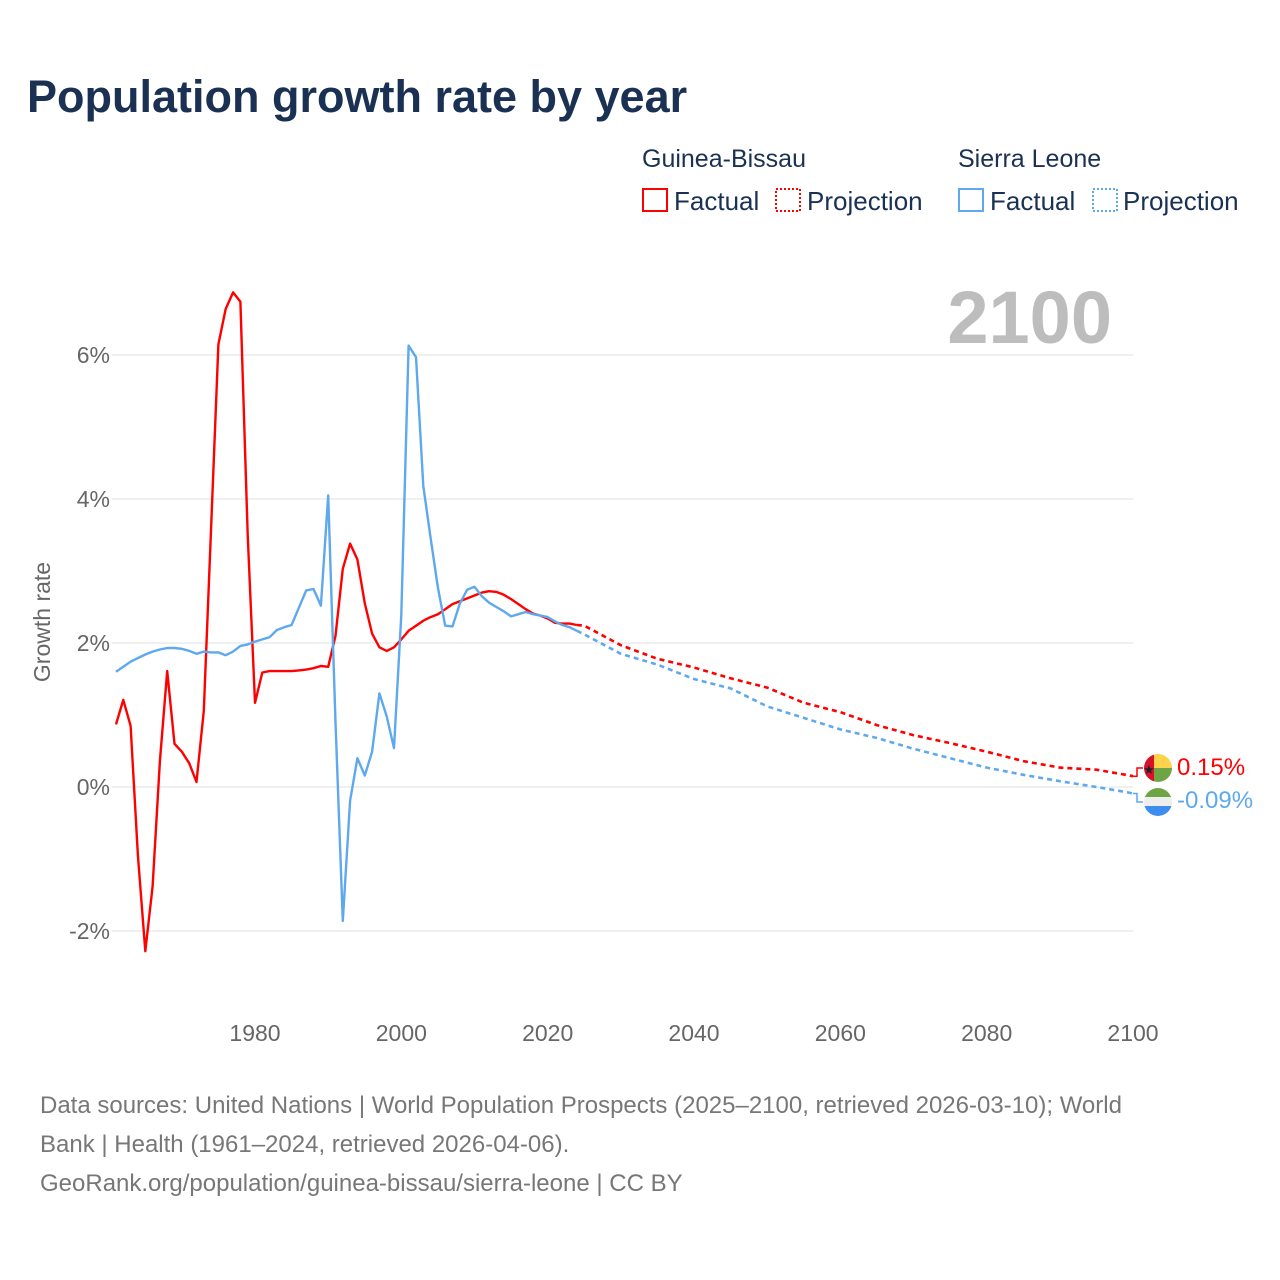 The height and width of the screenshot is (1280, 1280). What do you see at coordinates (1032, 201) in the screenshot?
I see `legend-sl-factual: Factual` at bounding box center [1032, 201].